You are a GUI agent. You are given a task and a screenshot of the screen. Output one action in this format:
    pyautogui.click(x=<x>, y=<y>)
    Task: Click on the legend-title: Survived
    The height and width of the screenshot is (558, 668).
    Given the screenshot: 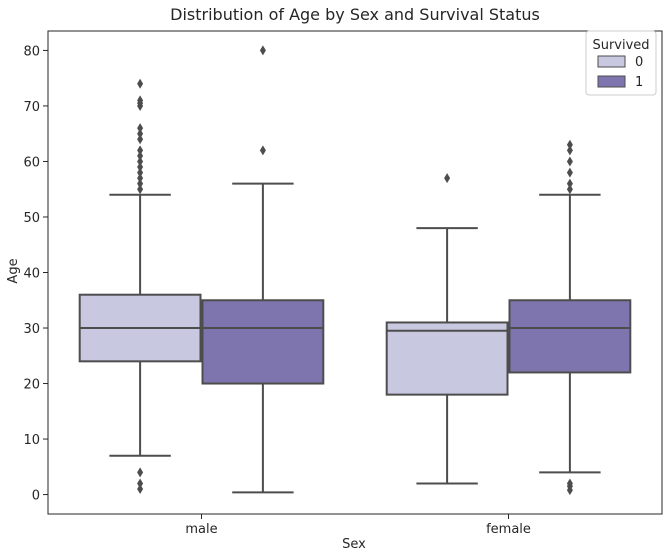 What is the action you would take?
    pyautogui.click(x=620, y=45)
    